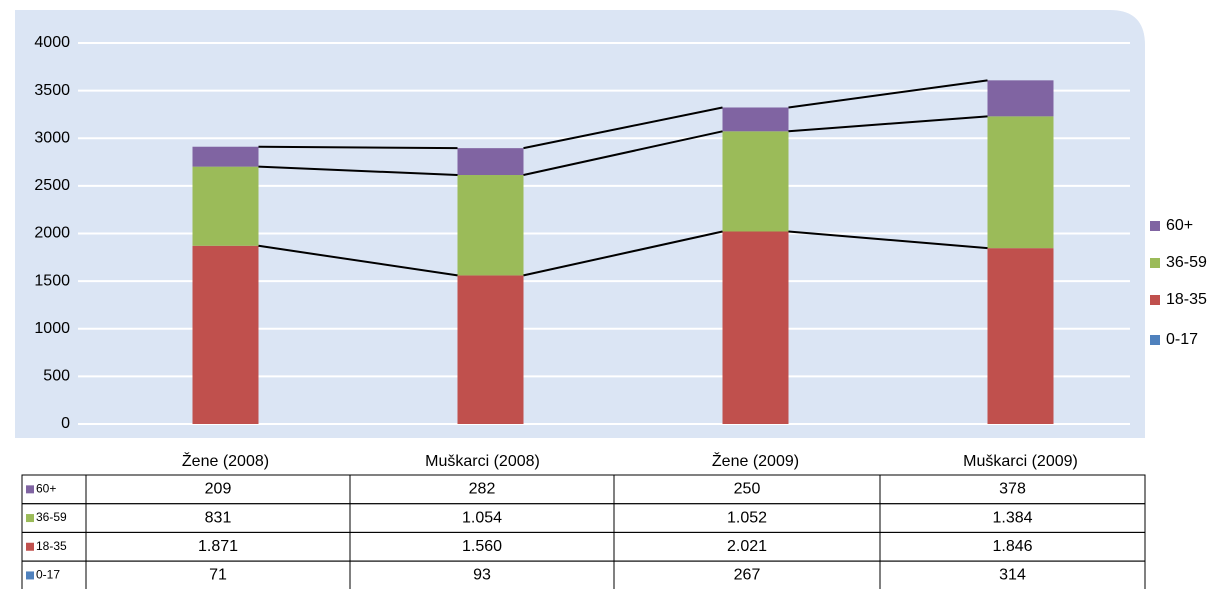 This screenshot has height=589, width=1228. Describe the element at coordinates (218, 575) in the screenshot. I see `table-cell: 71` at that location.